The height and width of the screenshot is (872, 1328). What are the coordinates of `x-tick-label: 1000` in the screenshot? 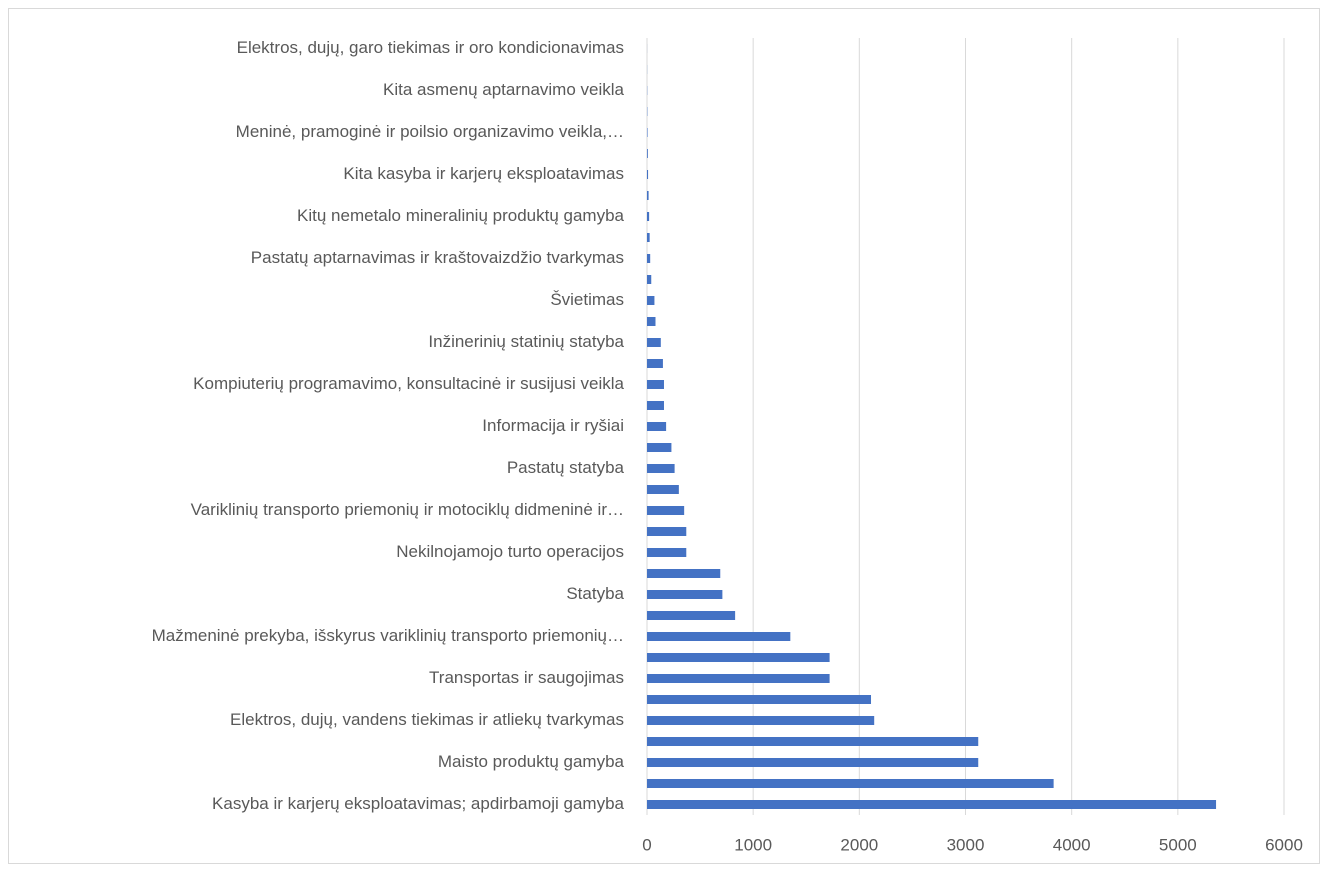 It's located at (753, 844).